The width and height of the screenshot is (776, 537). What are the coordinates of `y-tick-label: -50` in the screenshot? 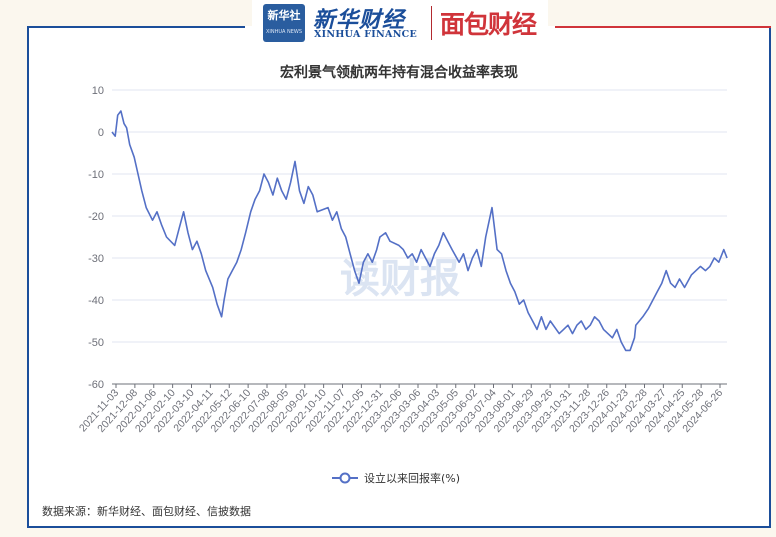 It's located at (96, 343).